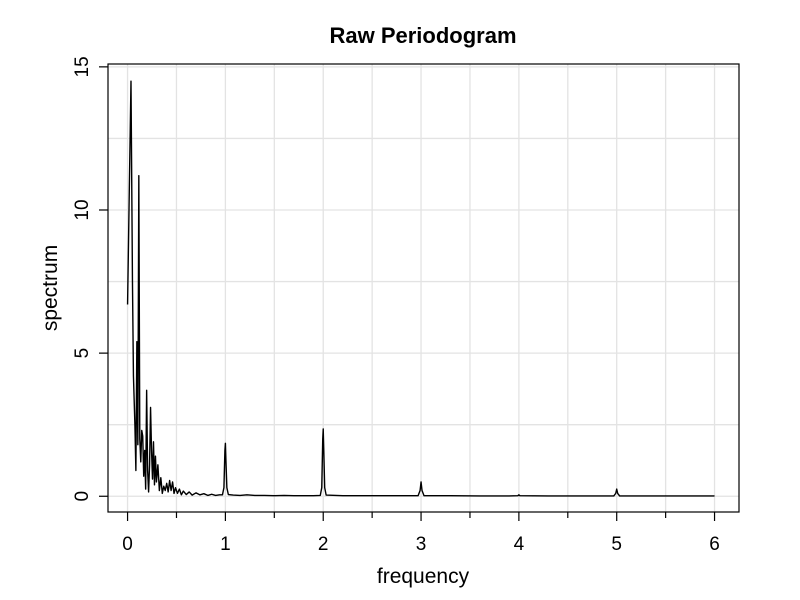 The width and height of the screenshot is (800, 600). Describe the element at coordinates (127, 544) in the screenshot. I see `x-tick-label: 0` at that location.